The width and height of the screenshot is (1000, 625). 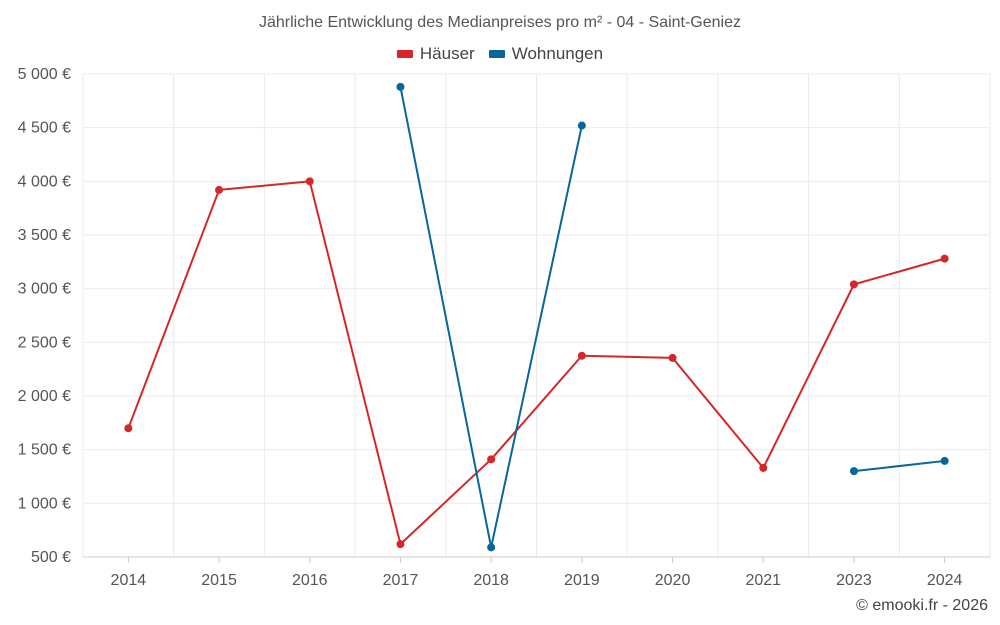 What do you see at coordinates (44, 289) in the screenshot?
I see `y-tick-label: 3 000 €` at bounding box center [44, 289].